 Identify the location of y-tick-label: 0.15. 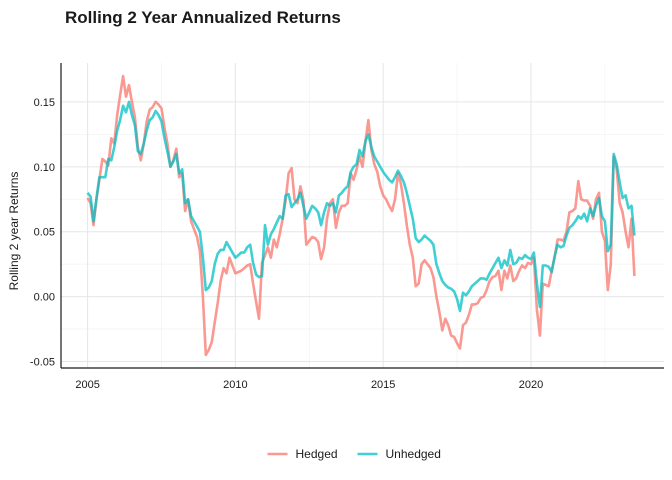
(44, 103).